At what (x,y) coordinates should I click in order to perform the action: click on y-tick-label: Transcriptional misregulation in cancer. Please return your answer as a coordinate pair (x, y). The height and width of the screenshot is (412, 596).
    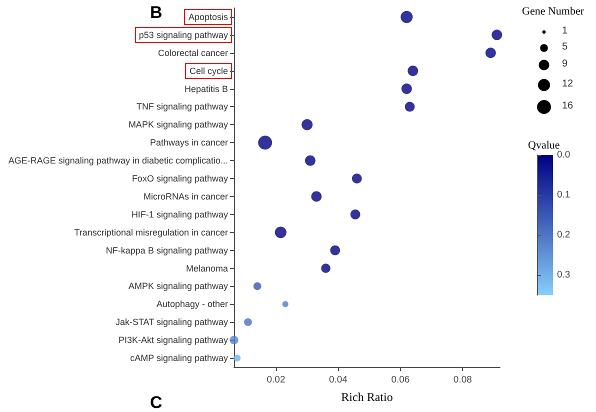
    Looking at the image, I should click on (151, 232).